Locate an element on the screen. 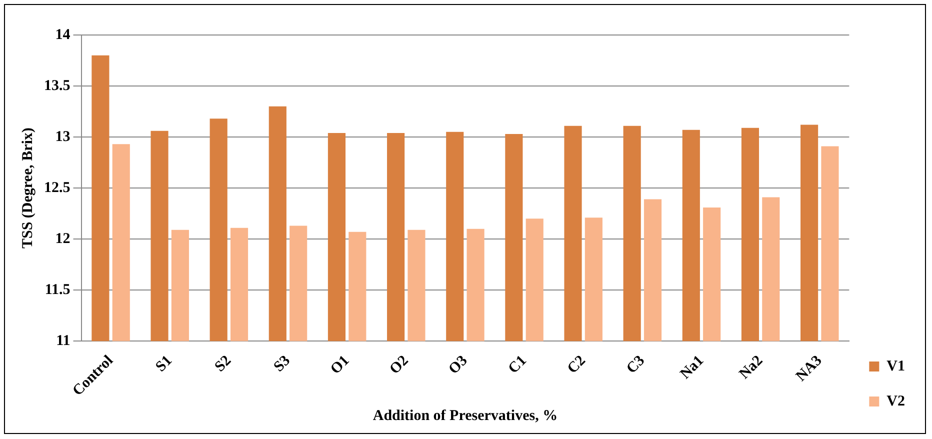 The width and height of the screenshot is (932, 439). y-tick-label: 11 is located at coordinates (63, 340).